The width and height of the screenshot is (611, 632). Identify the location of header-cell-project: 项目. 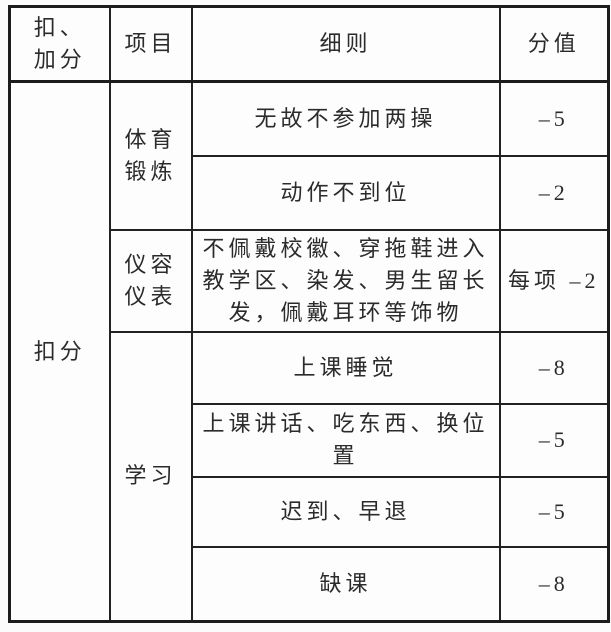
(150, 44).